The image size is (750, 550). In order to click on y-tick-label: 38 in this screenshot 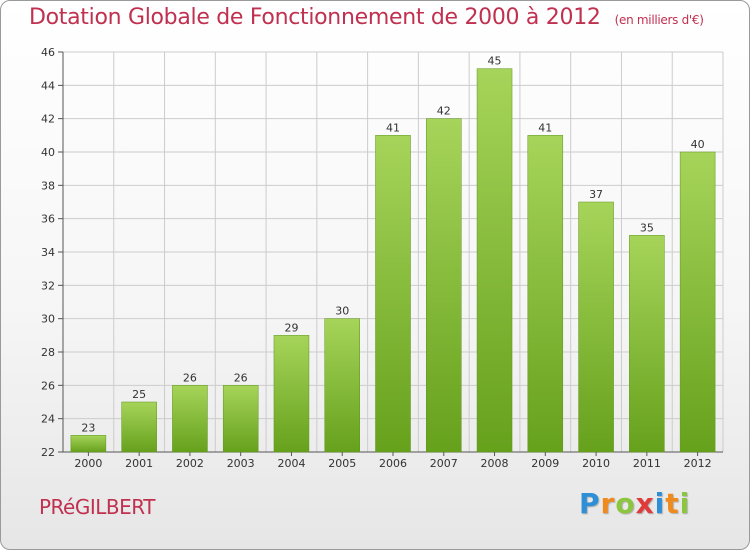, I will do `click(48, 185)`.